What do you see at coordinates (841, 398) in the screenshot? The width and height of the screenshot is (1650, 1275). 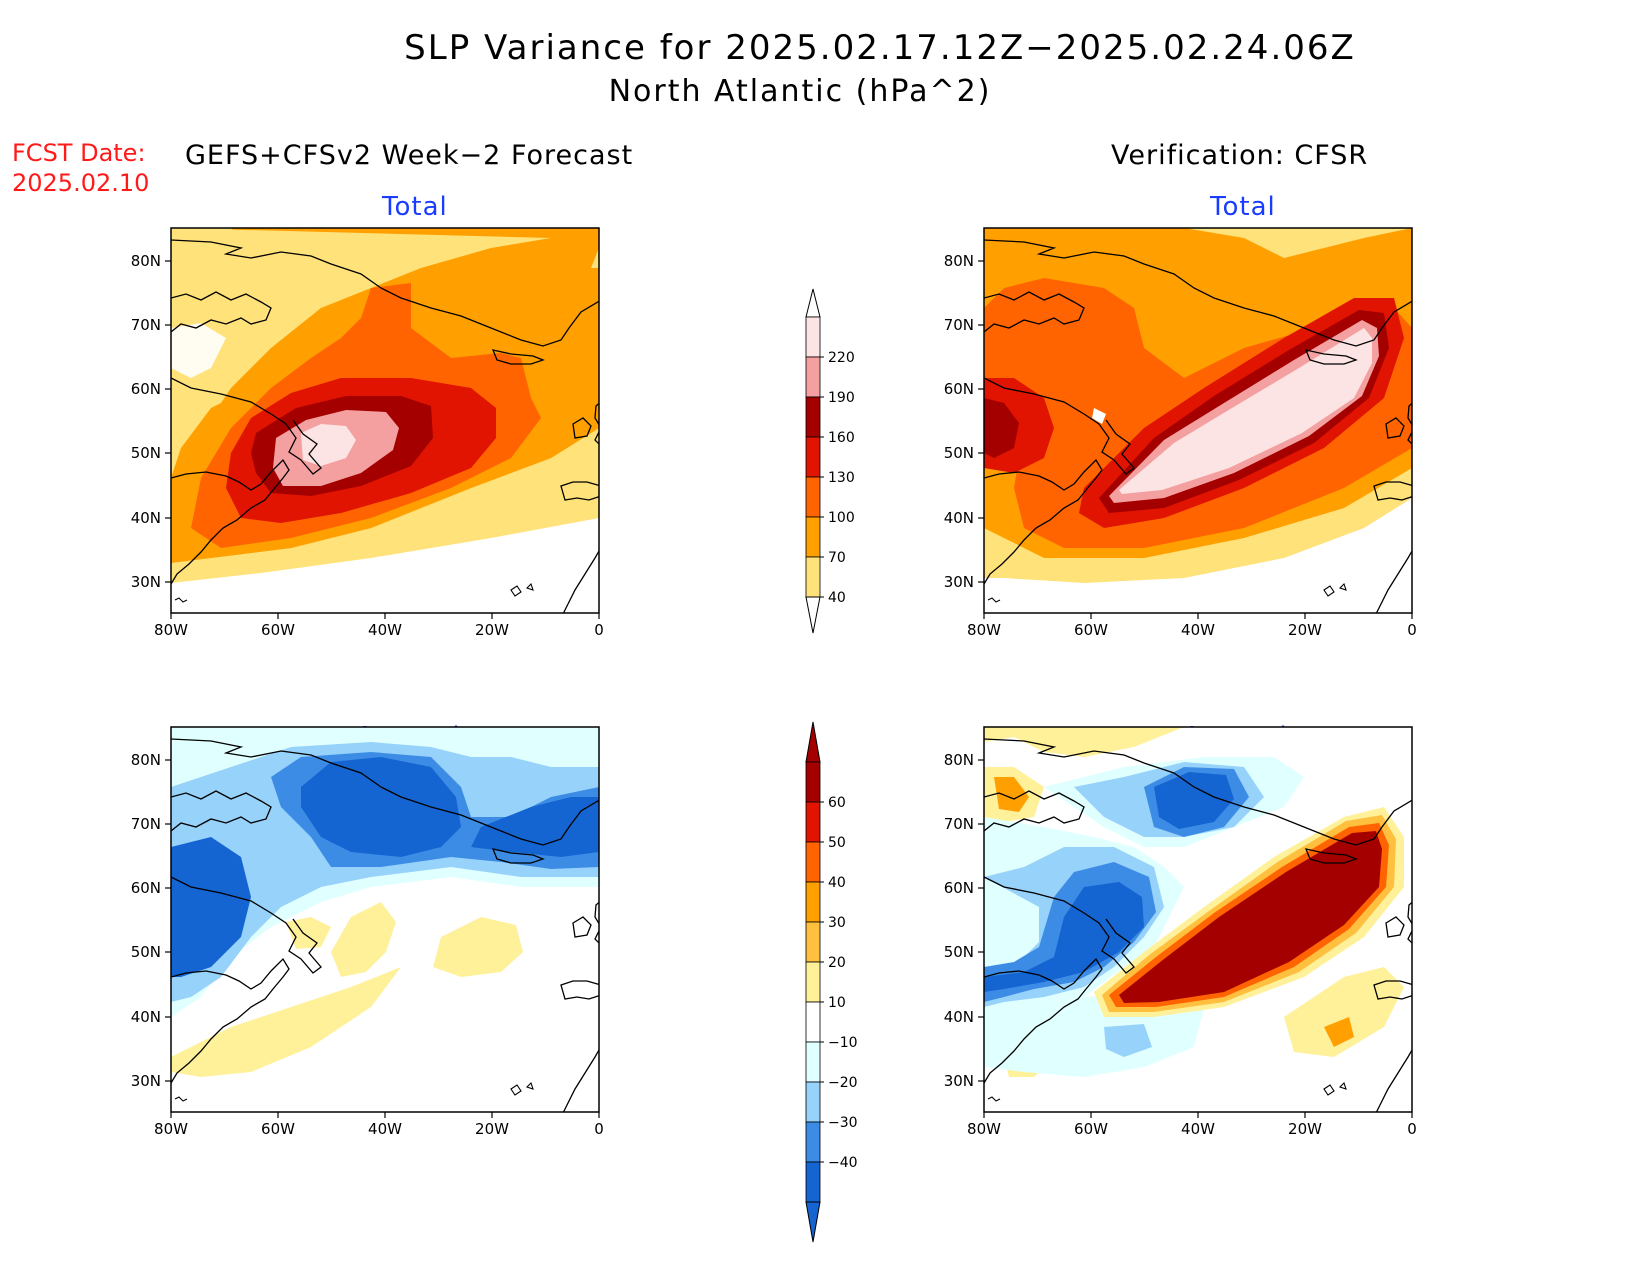 I see `colorbar-label: 190` at bounding box center [841, 398].